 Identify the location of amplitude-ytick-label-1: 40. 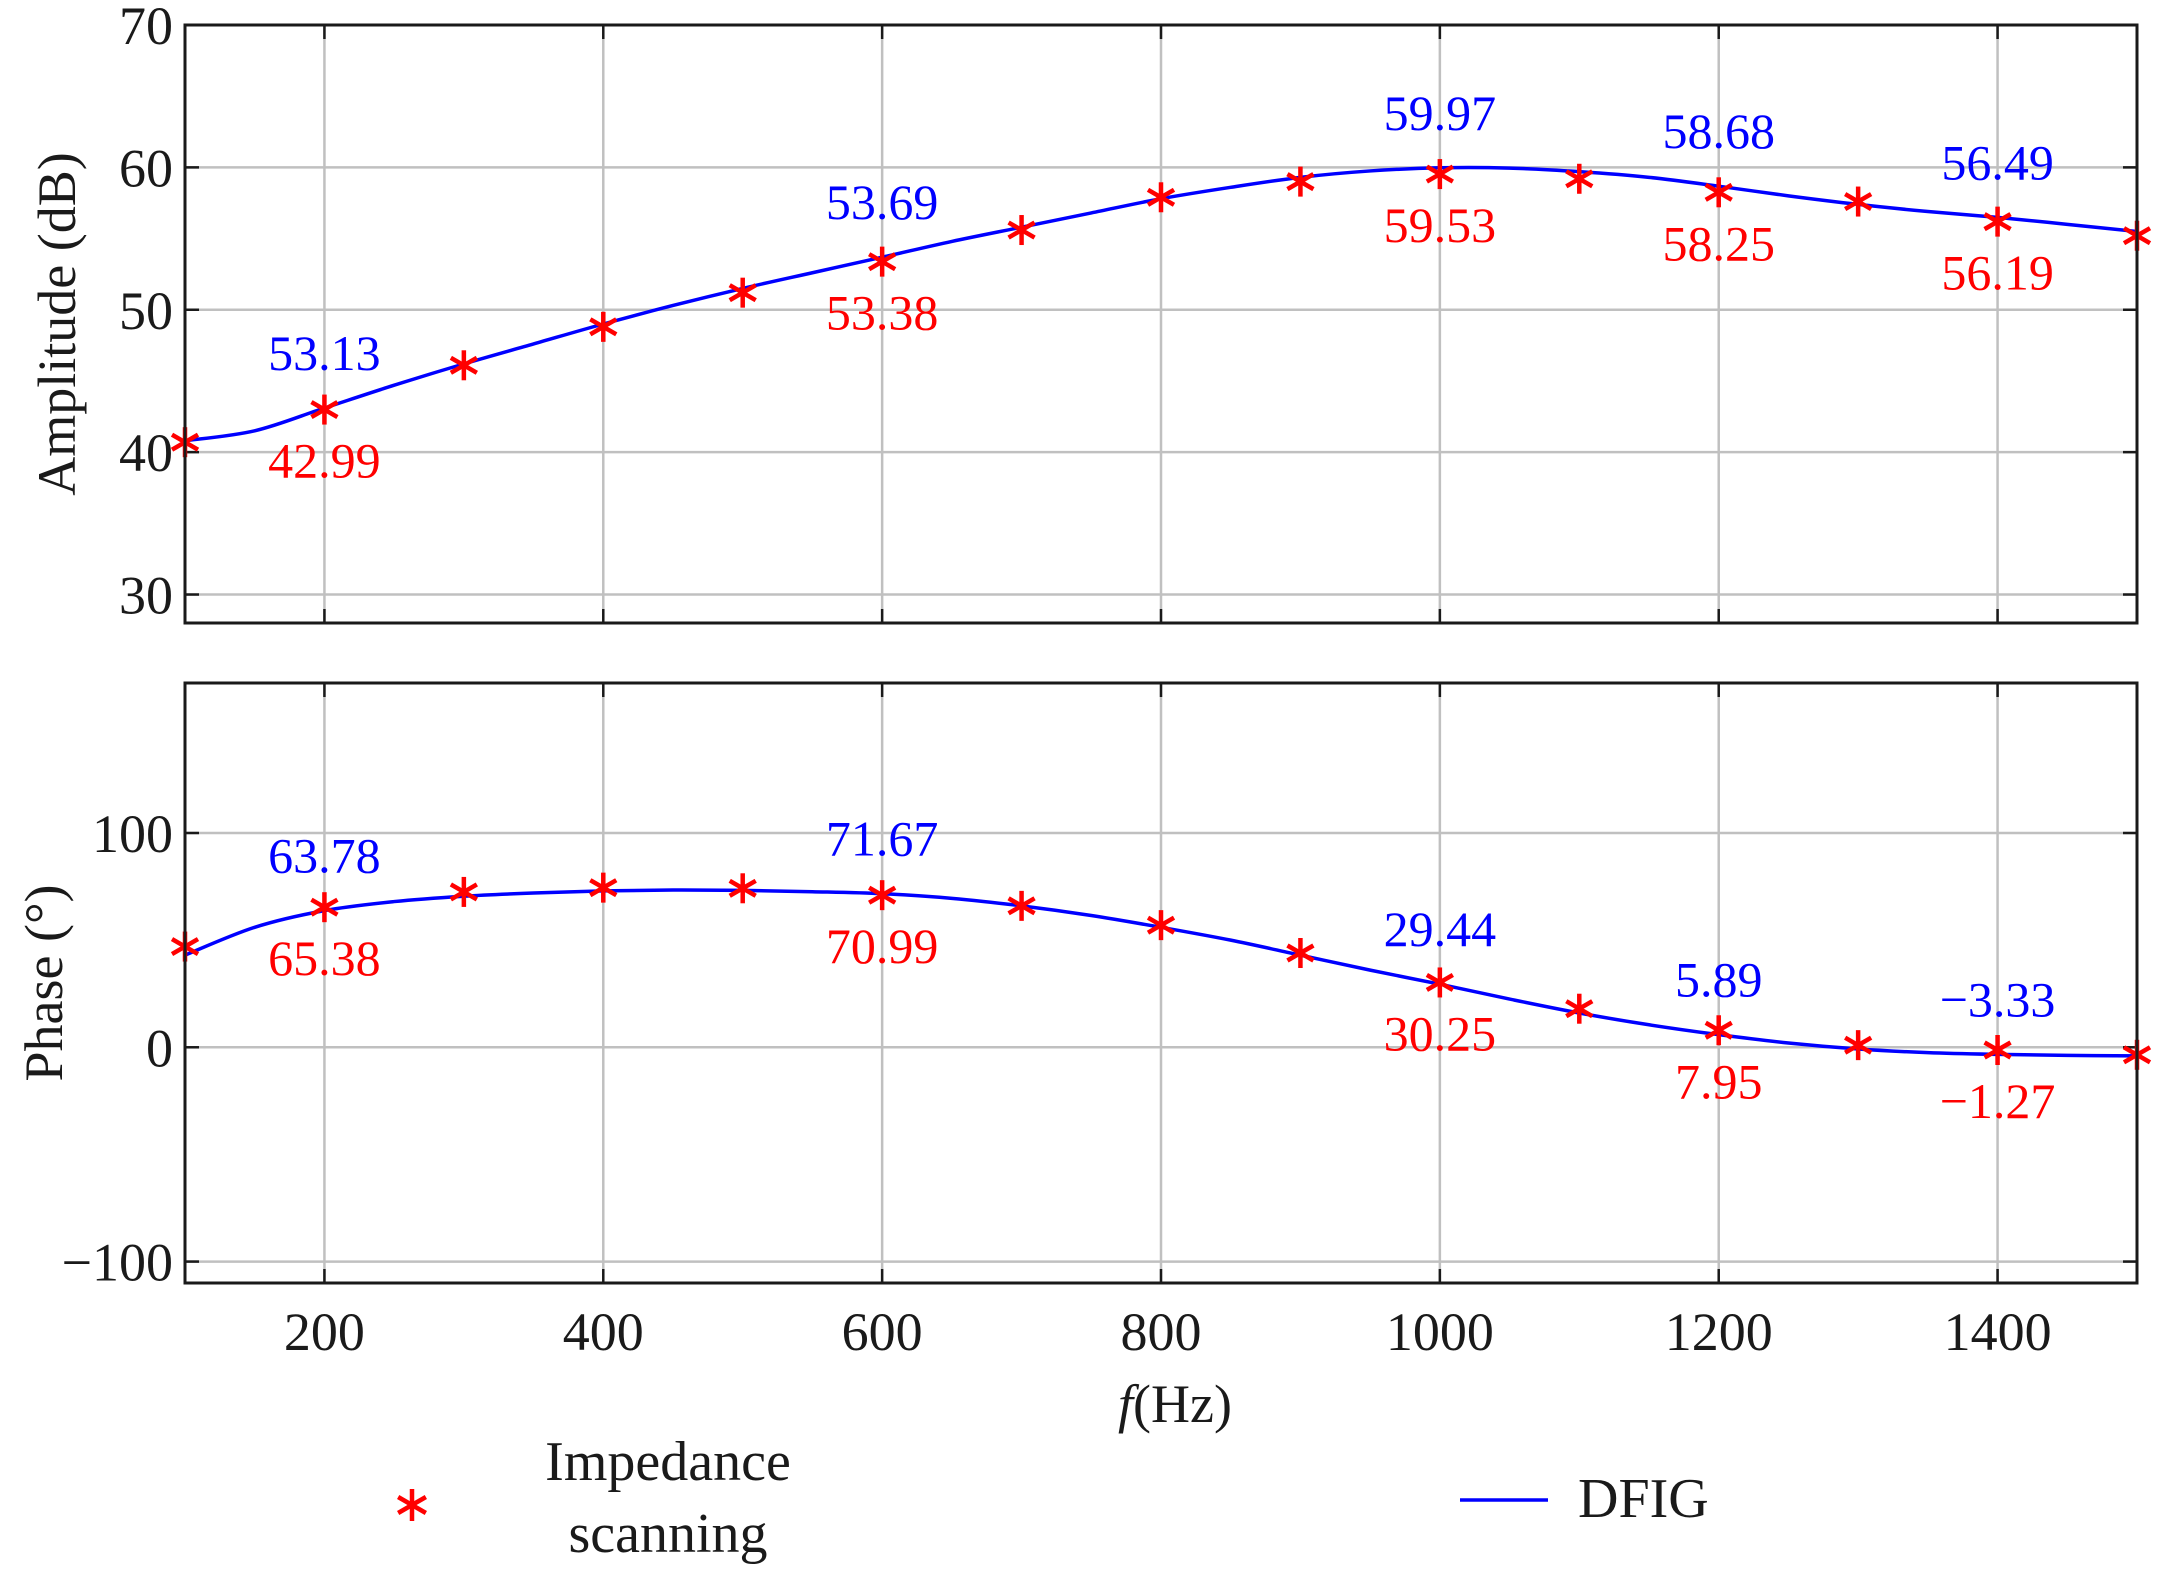
(146, 453).